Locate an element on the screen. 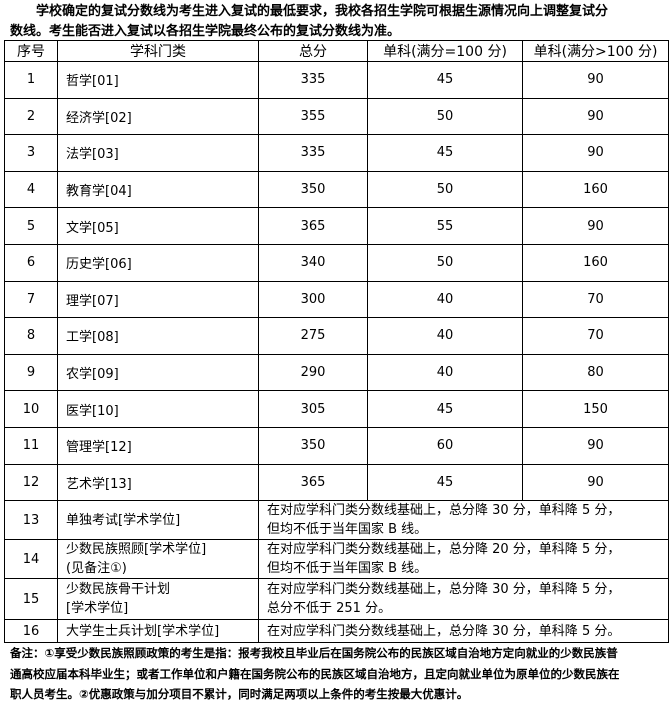 Image resolution: width=670 pixels, height=705 pixels. subject-line-1: 少数民族照顾[学术学位] is located at coordinates (136, 550).